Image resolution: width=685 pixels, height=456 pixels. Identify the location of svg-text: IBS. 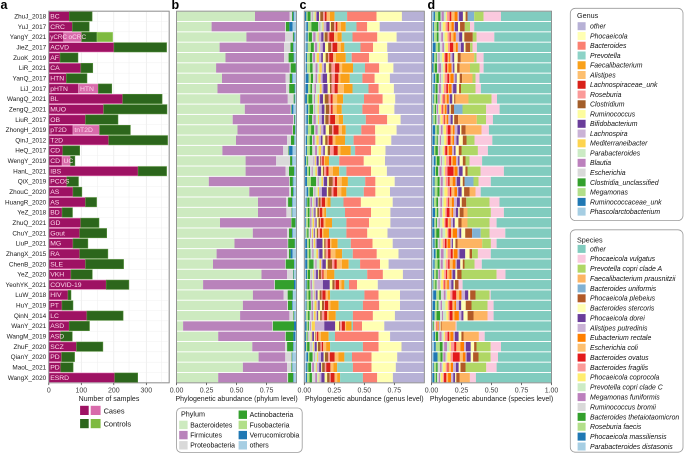
(55, 171).